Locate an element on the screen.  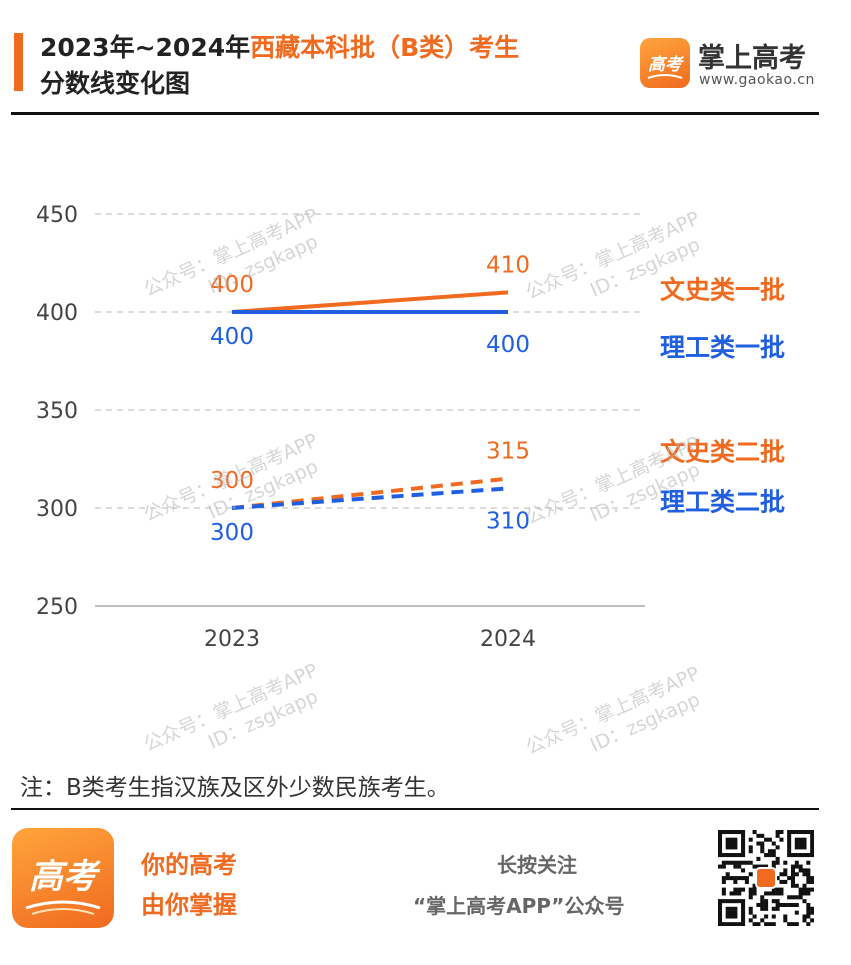
page-subtitle: 分数线变化图 is located at coordinates (115, 83).